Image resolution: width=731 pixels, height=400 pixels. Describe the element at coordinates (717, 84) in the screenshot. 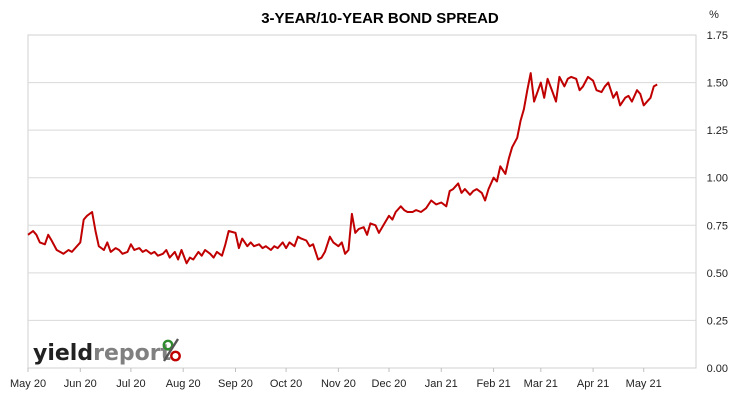

I see `y-tick-label: 1.50` at that location.